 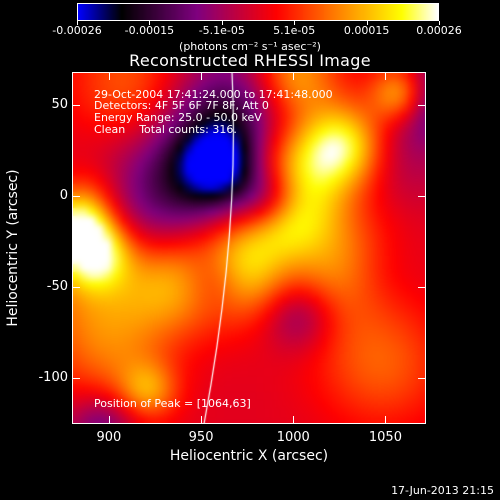 I want to click on y-tick-label: -100, so click(x=53, y=378).